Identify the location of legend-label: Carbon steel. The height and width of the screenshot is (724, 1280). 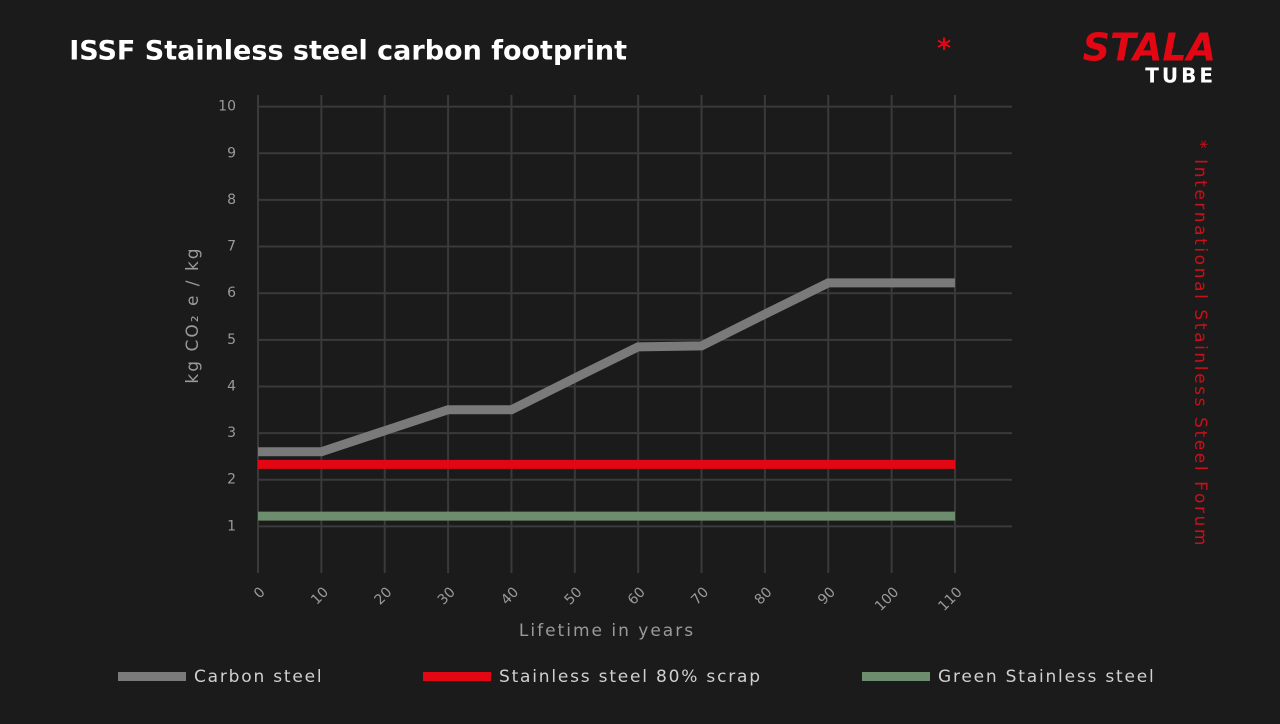
(258, 677).